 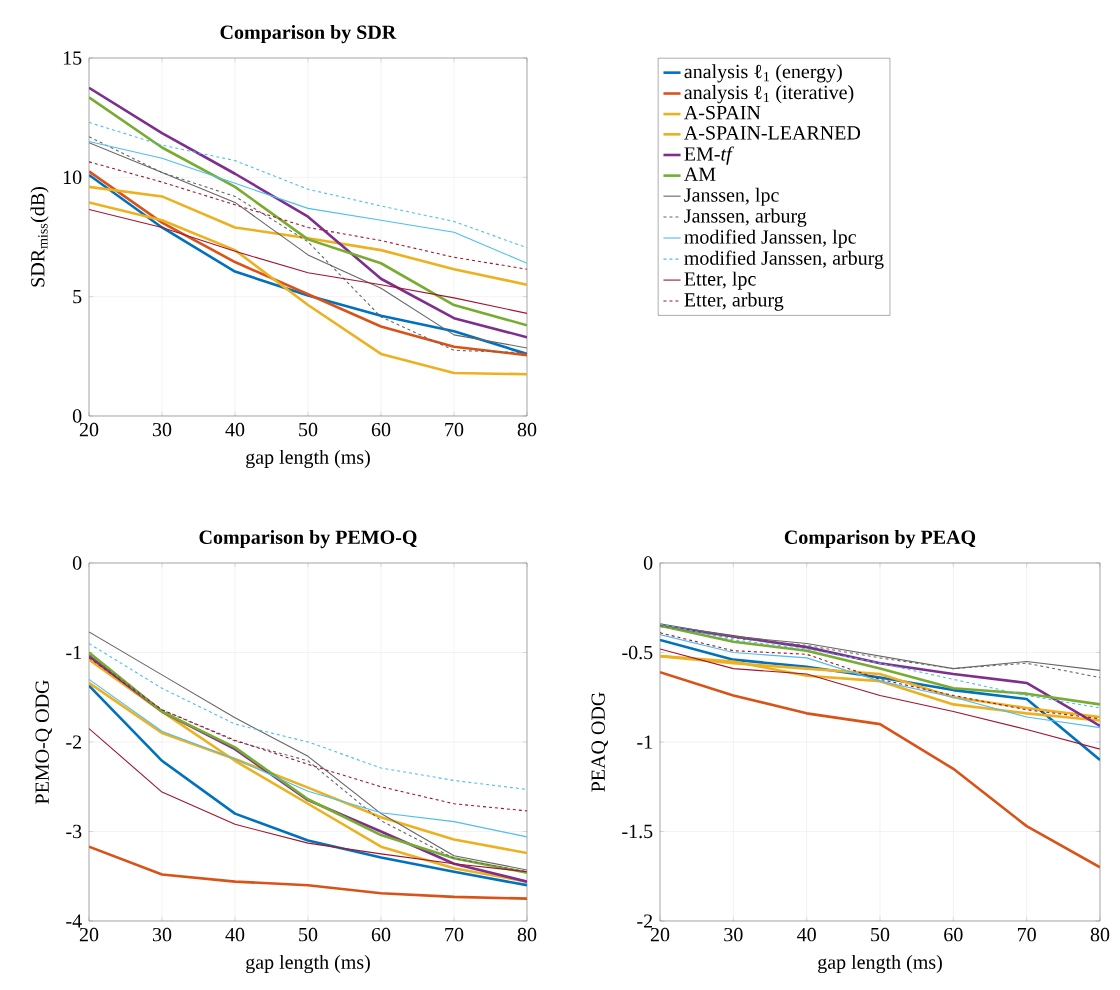 What do you see at coordinates (722, 112) in the screenshot?
I see `legend-label: A-SPAIN` at bounding box center [722, 112].